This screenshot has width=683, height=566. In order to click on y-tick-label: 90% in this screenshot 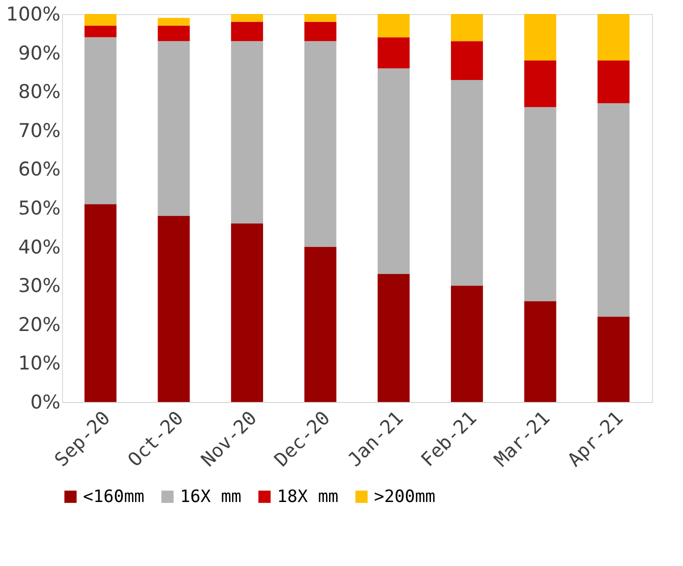, I will do `click(39, 53)`.